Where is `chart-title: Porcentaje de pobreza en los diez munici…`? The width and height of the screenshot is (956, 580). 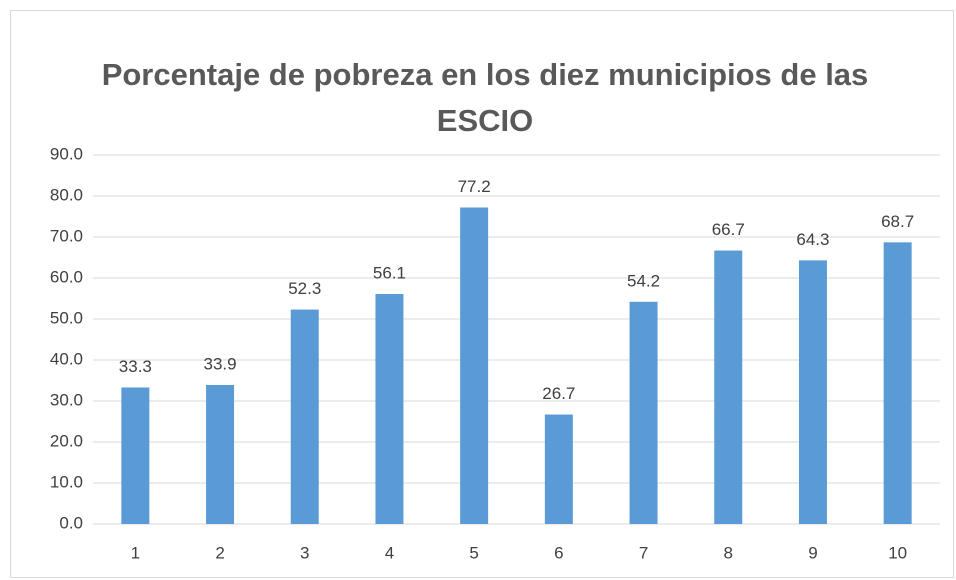
chart-title: Porcentaje de pobreza en los diez munici… is located at coordinates (485, 97).